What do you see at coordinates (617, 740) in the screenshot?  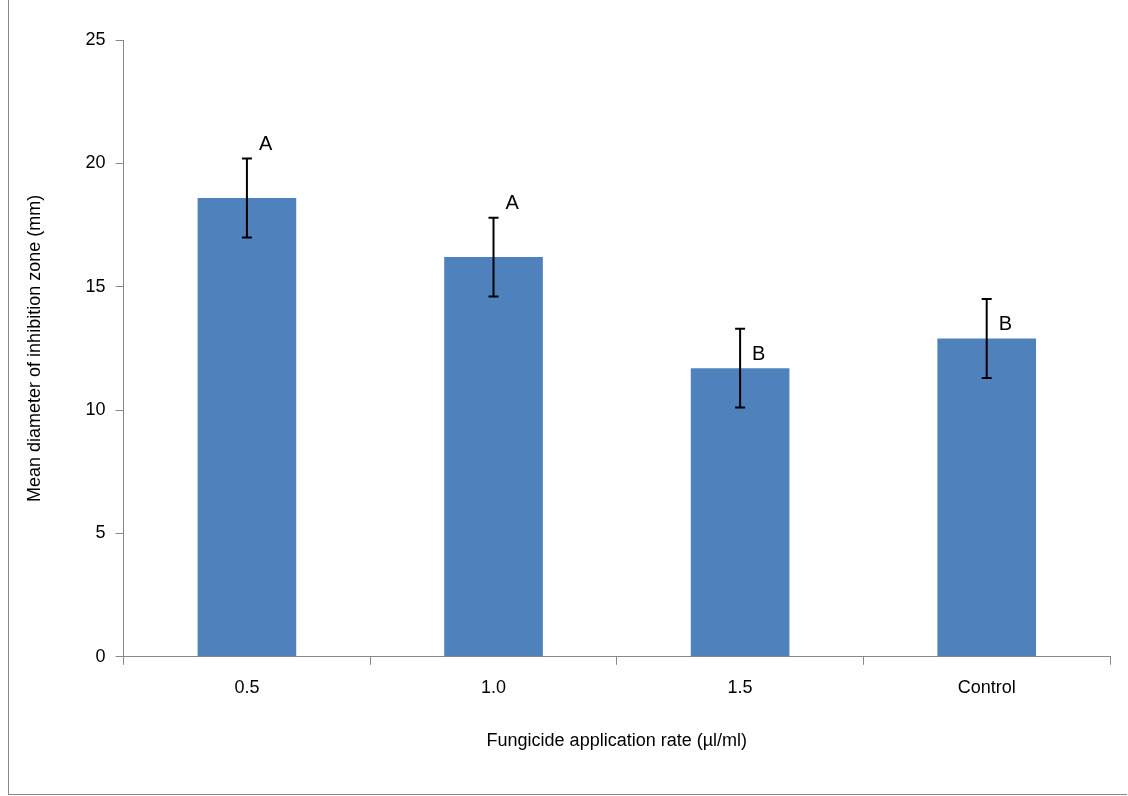 I see `x-axis-title: Fungicide application rate (µl/ml)` at bounding box center [617, 740].